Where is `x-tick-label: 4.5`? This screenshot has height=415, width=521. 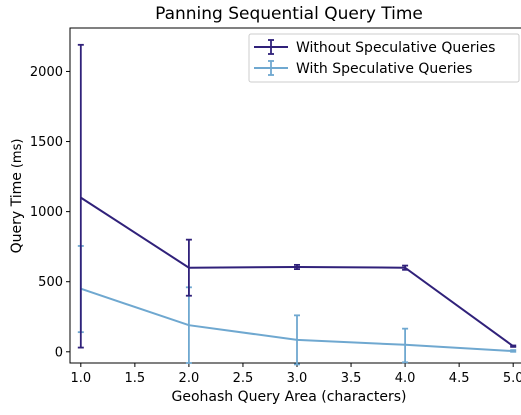
x-tick-label: 4.5 is located at coordinates (459, 378).